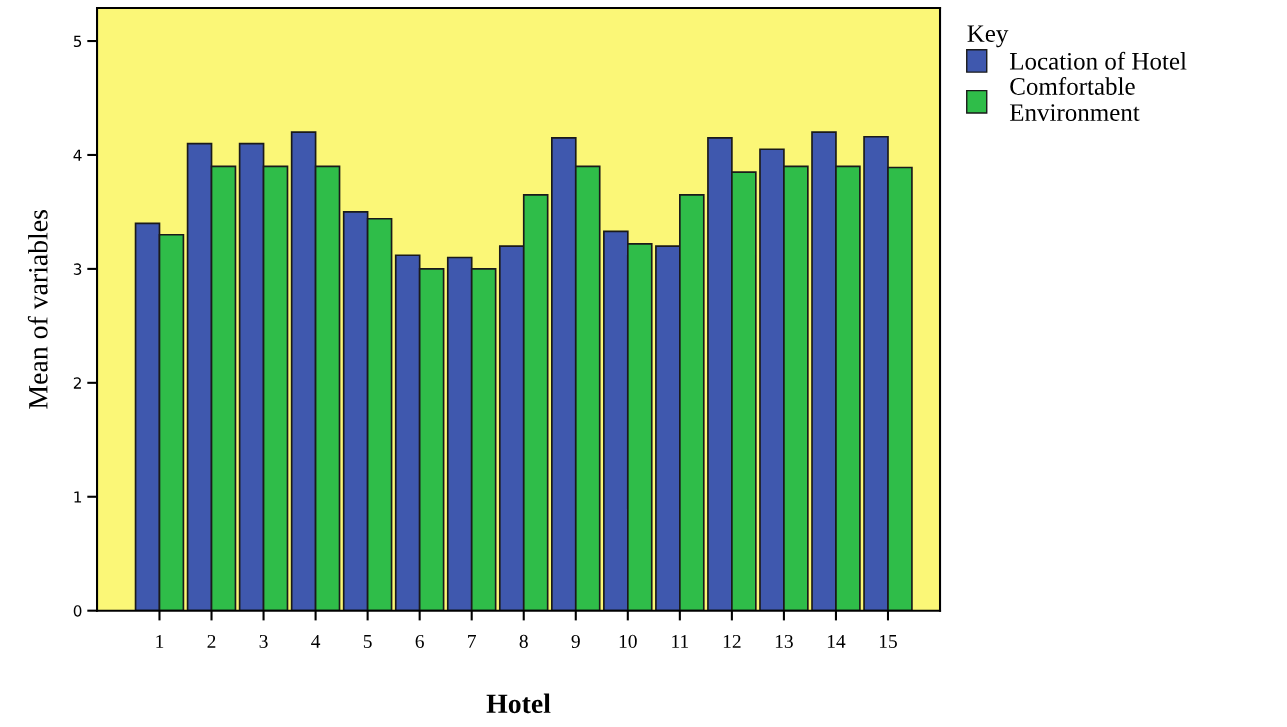 The width and height of the screenshot is (1287, 727). I want to click on x-tick-label: 7, so click(472, 641).